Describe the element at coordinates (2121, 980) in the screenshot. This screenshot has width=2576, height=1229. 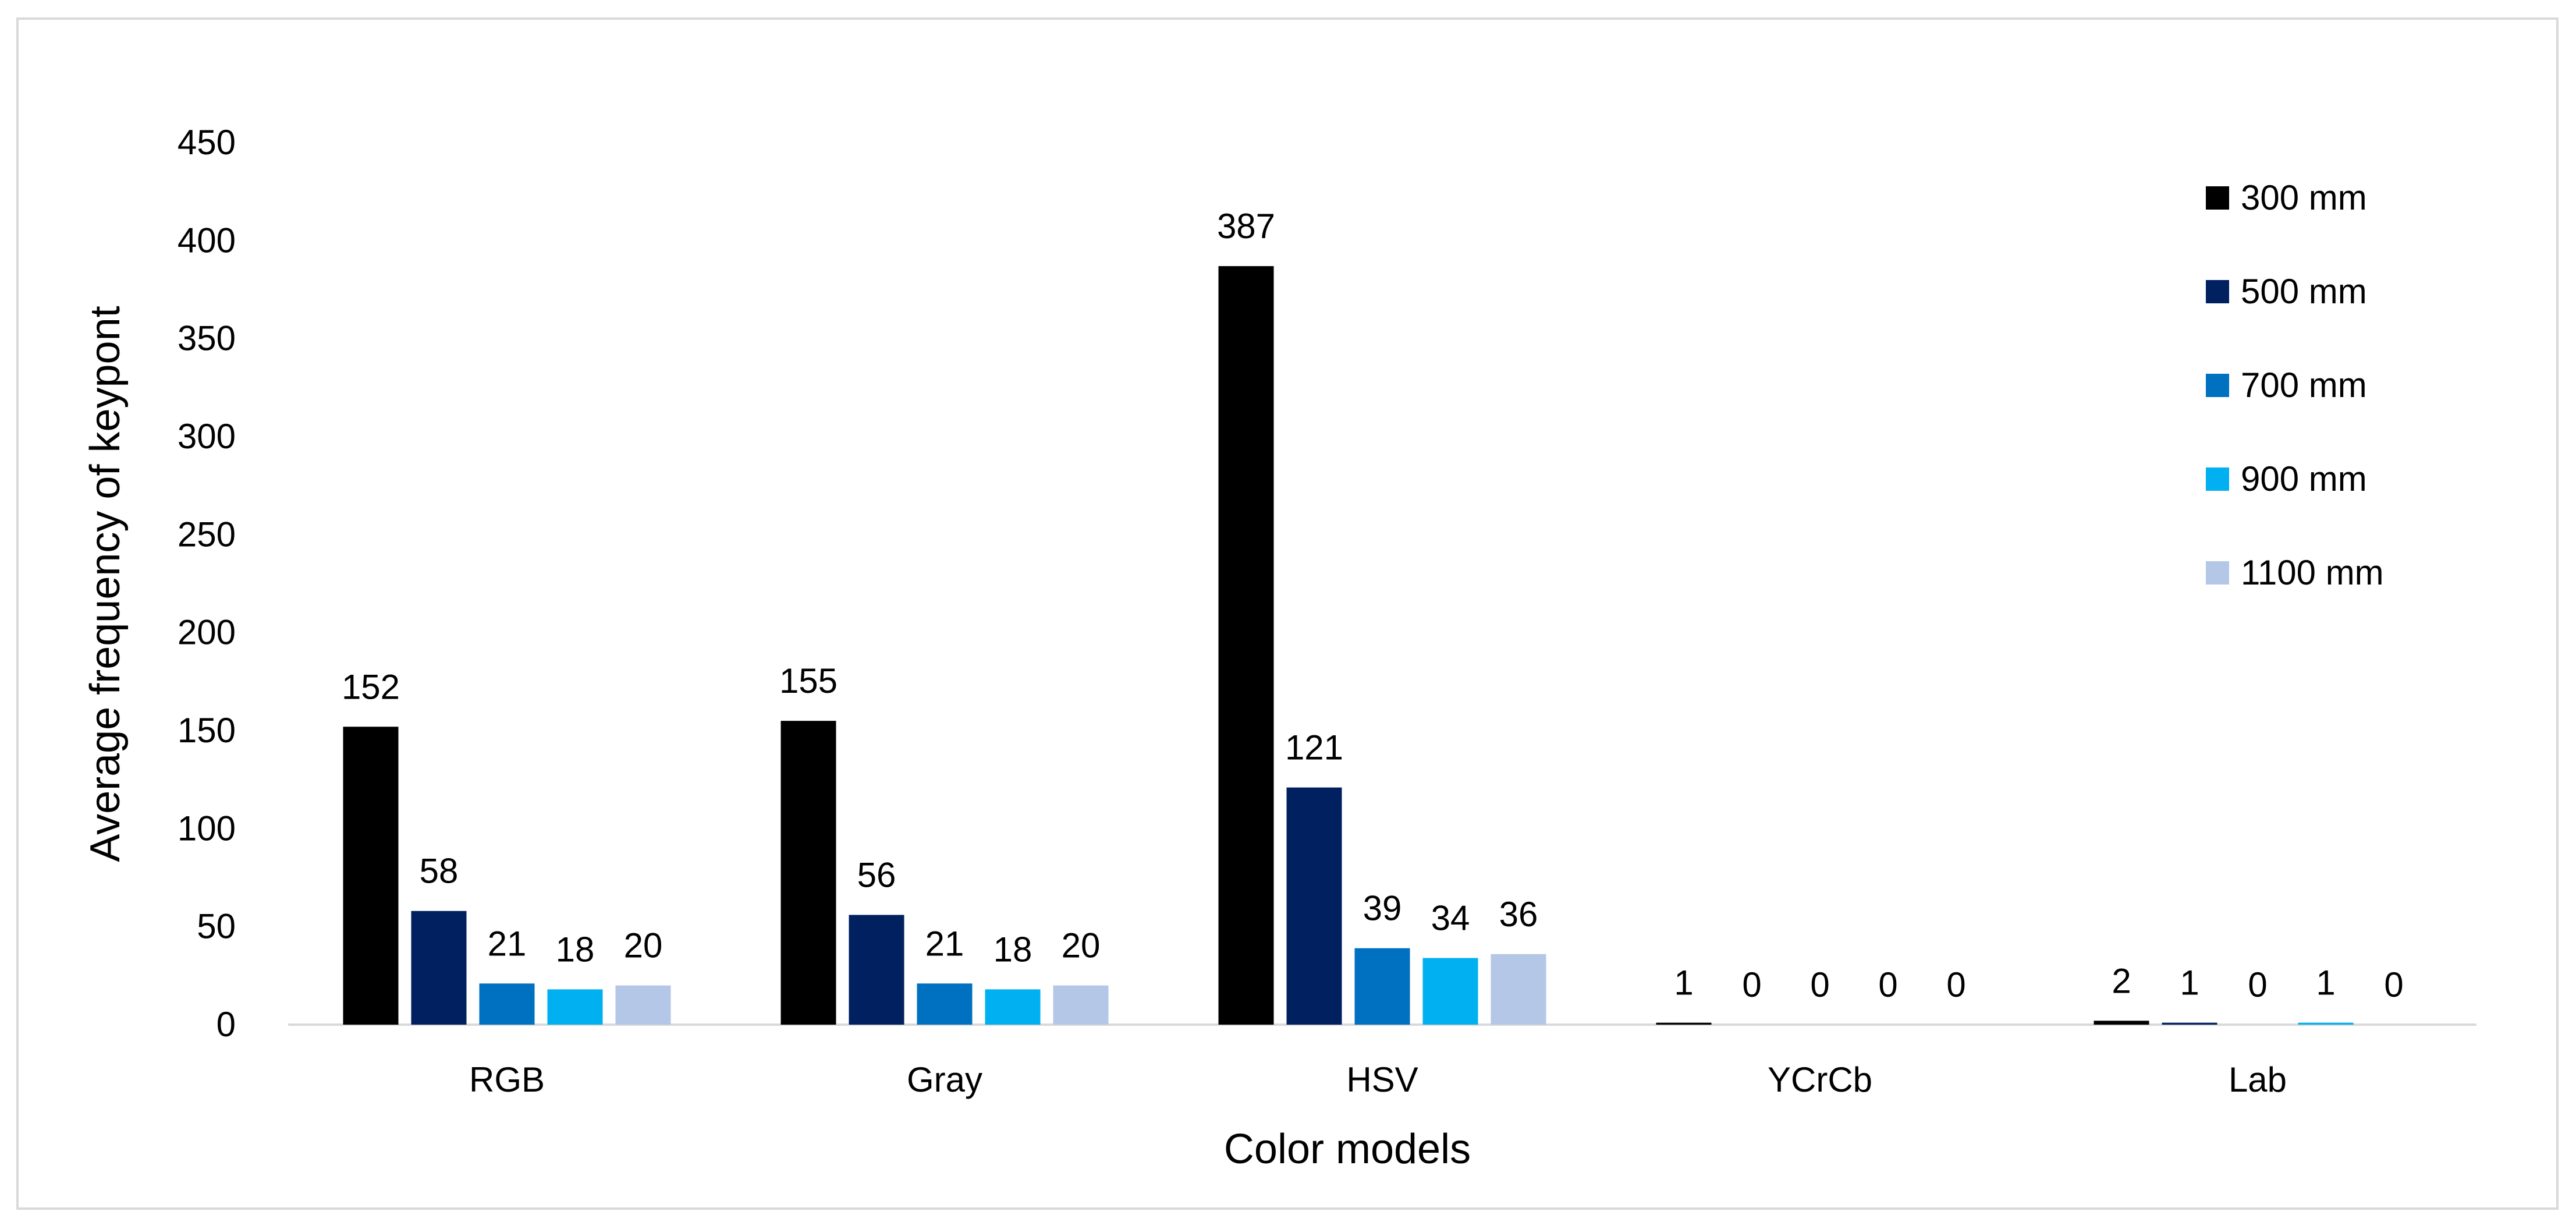
I see `data-label: 2` at that location.